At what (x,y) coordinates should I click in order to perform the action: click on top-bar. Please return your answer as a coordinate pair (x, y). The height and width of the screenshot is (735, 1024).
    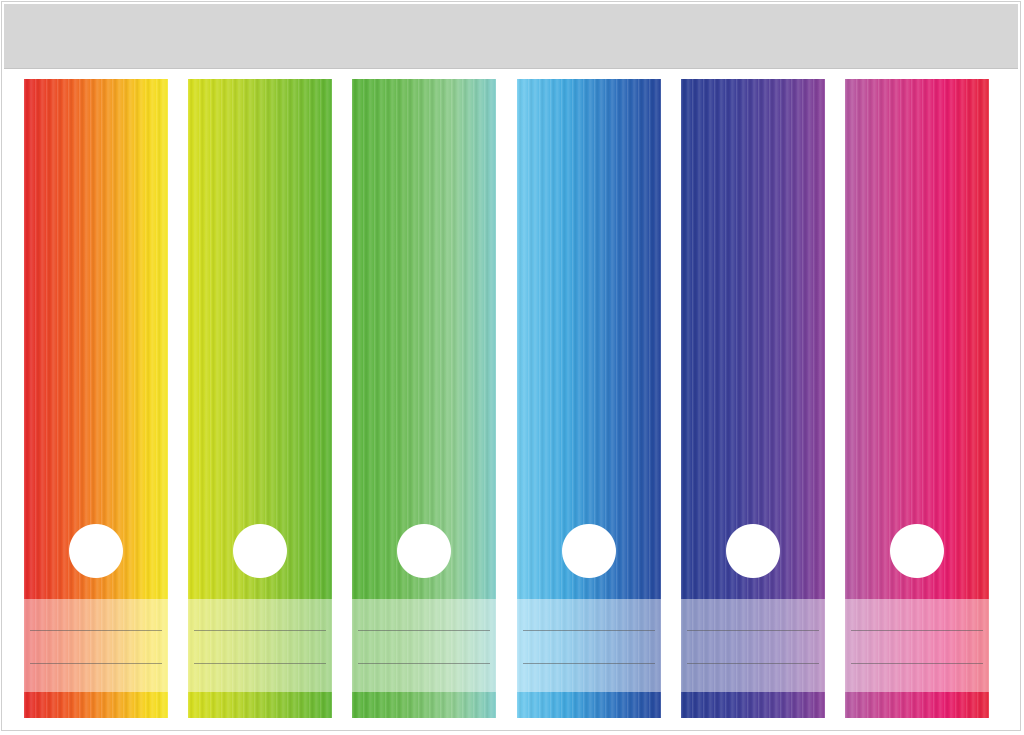
    Looking at the image, I should click on (511, 36).